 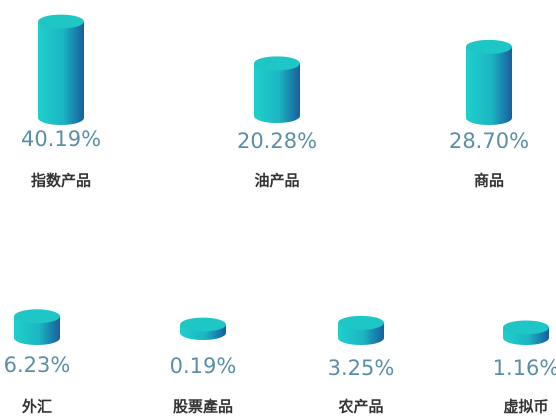 I want to click on category-label: 农产品, so click(x=360, y=407).